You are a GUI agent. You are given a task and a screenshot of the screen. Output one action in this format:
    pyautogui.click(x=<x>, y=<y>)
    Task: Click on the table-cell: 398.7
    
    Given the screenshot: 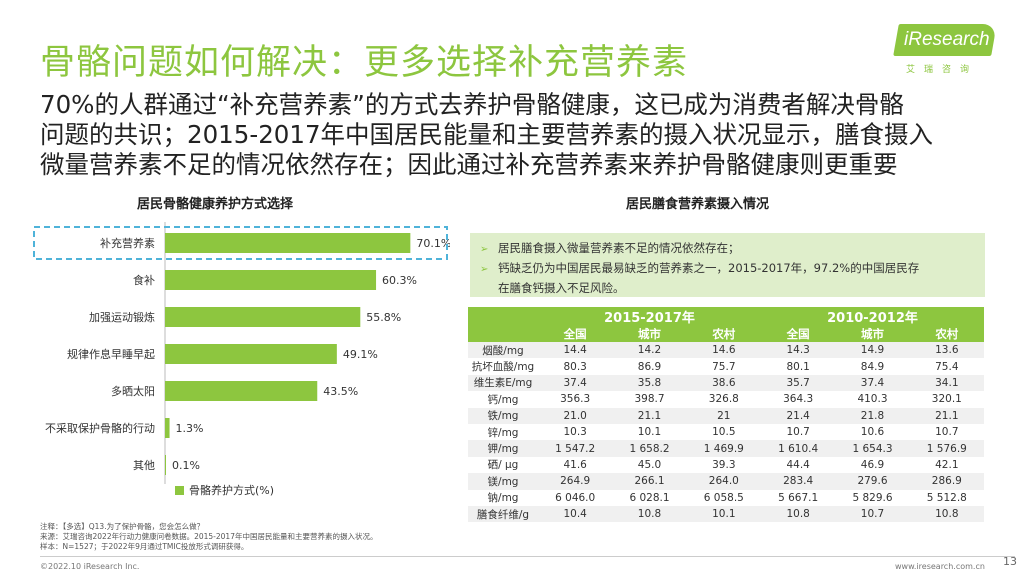 What is the action you would take?
    pyautogui.click(x=649, y=399)
    